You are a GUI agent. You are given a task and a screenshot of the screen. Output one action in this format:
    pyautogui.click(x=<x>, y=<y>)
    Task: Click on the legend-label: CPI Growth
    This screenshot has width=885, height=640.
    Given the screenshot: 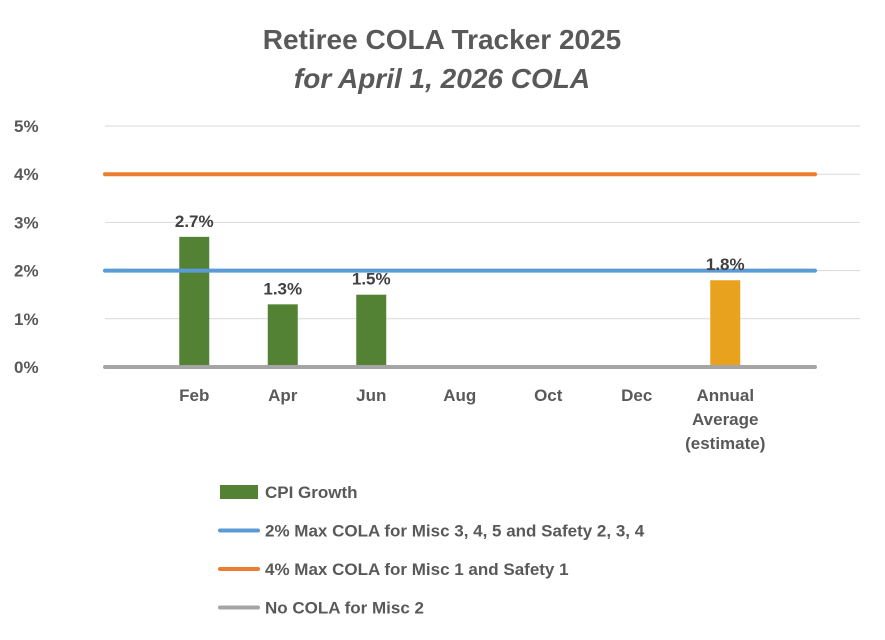 What is the action you would take?
    pyautogui.click(x=311, y=492)
    